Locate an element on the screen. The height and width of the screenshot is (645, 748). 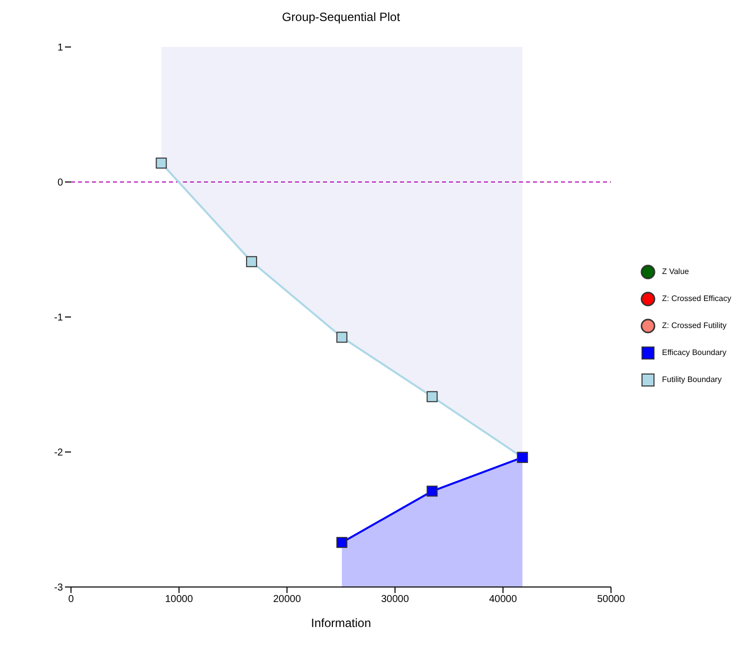
legend-label: Z: Crossed Futility is located at coordinates (694, 325).